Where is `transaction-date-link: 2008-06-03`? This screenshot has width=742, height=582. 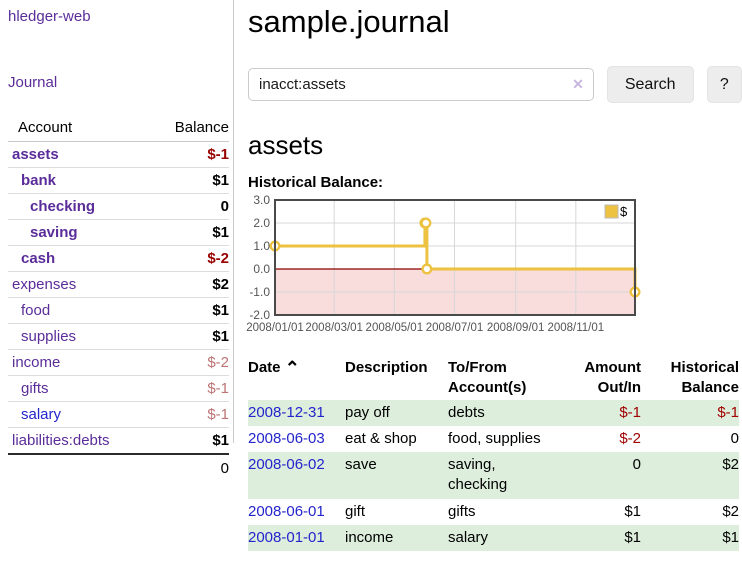 transaction-date-link: 2008-06-03 is located at coordinates (286, 438).